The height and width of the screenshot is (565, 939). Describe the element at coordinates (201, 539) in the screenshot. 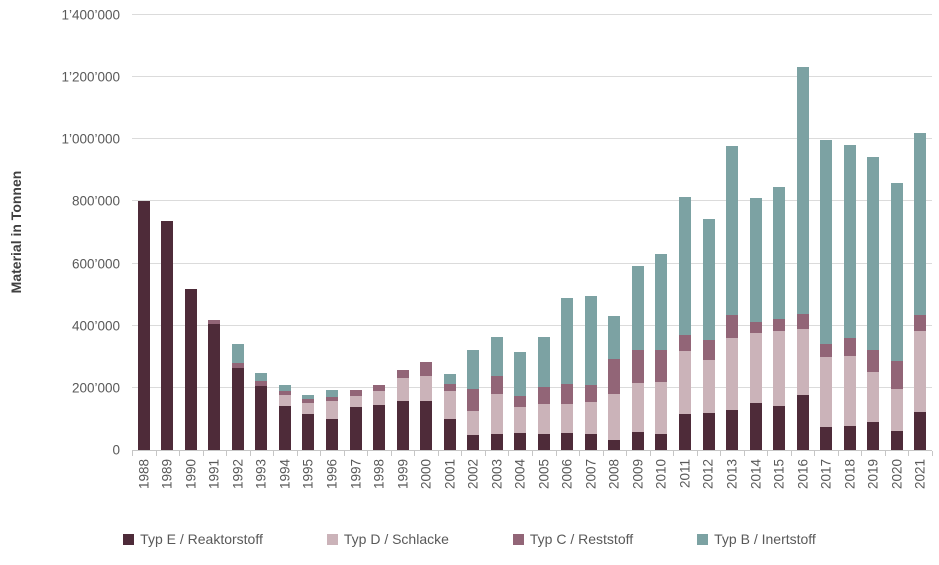

I see `legend-label: Typ E / Reaktorstoff` at that location.